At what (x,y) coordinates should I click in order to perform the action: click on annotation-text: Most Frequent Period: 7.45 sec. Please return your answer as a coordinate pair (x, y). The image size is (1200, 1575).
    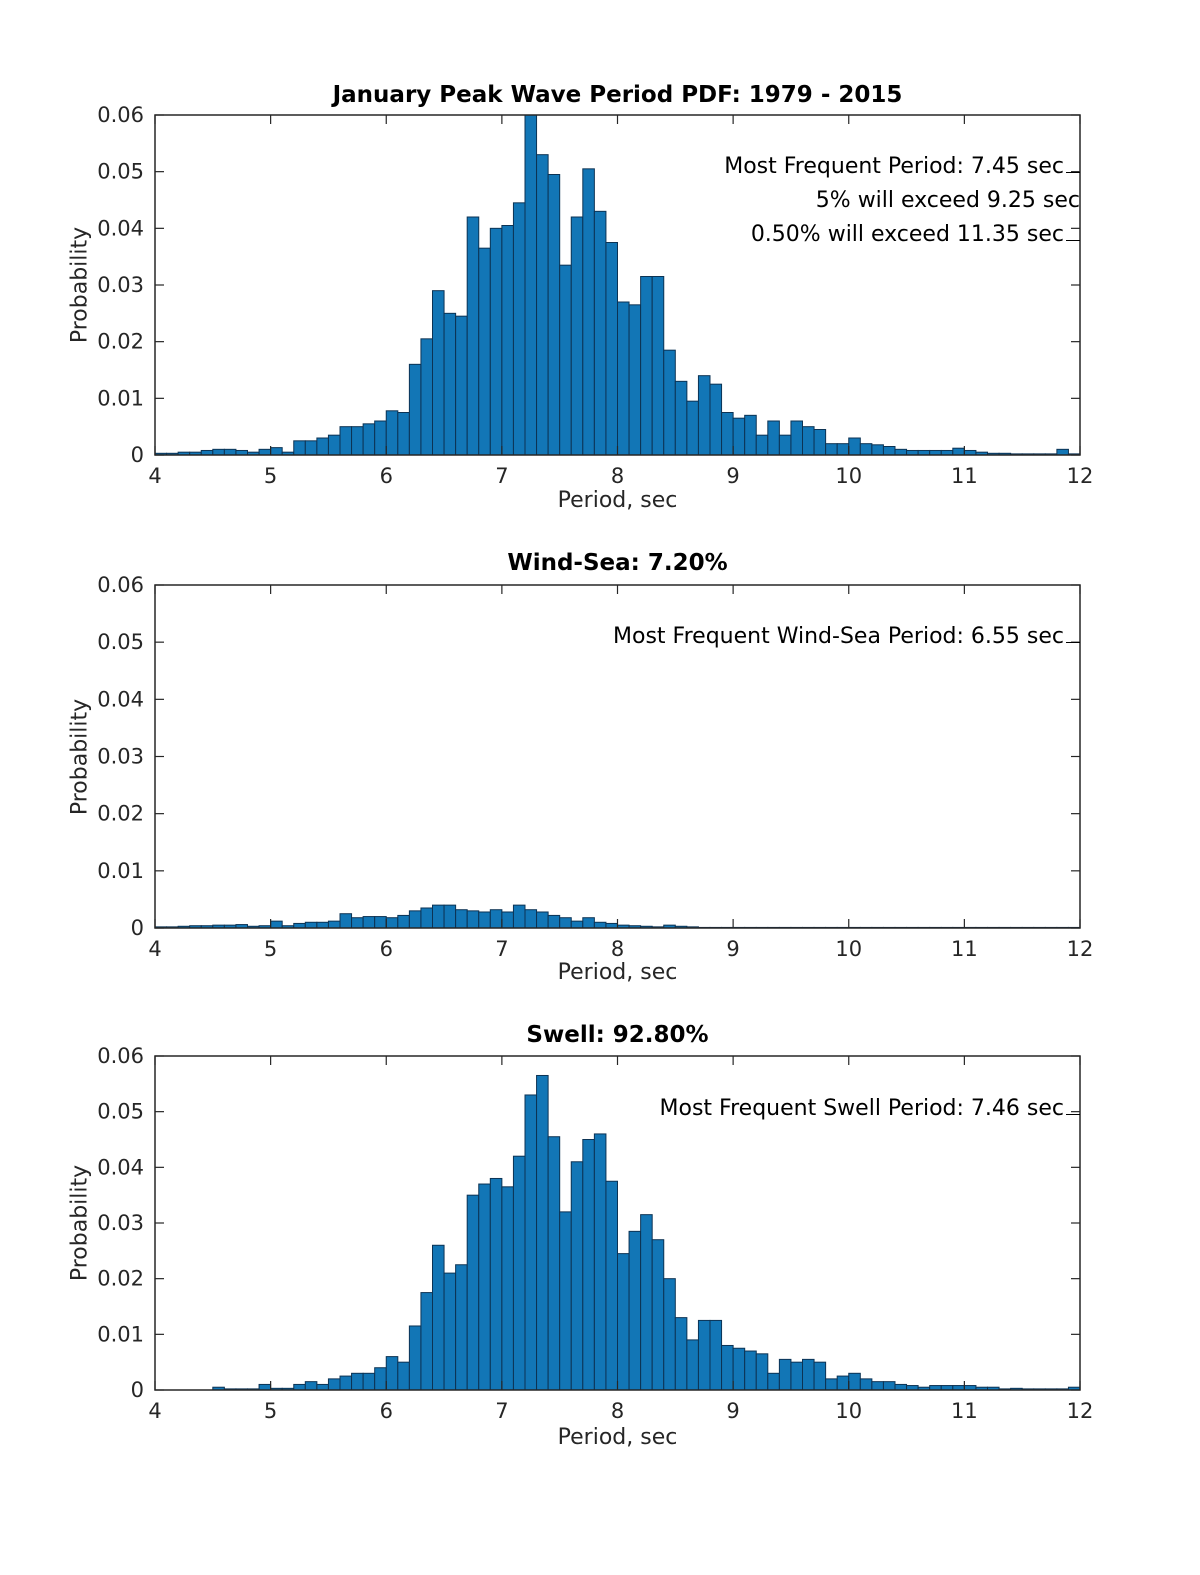
    Looking at the image, I should click on (894, 166).